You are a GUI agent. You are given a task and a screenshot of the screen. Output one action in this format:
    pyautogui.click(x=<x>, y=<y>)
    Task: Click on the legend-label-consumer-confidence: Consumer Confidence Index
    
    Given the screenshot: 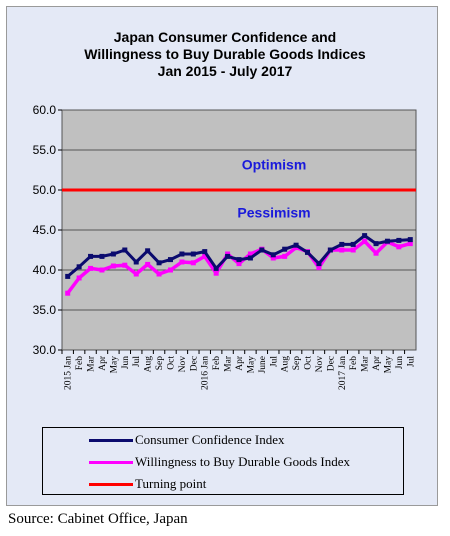 What is the action you would take?
    pyautogui.click(x=210, y=439)
    